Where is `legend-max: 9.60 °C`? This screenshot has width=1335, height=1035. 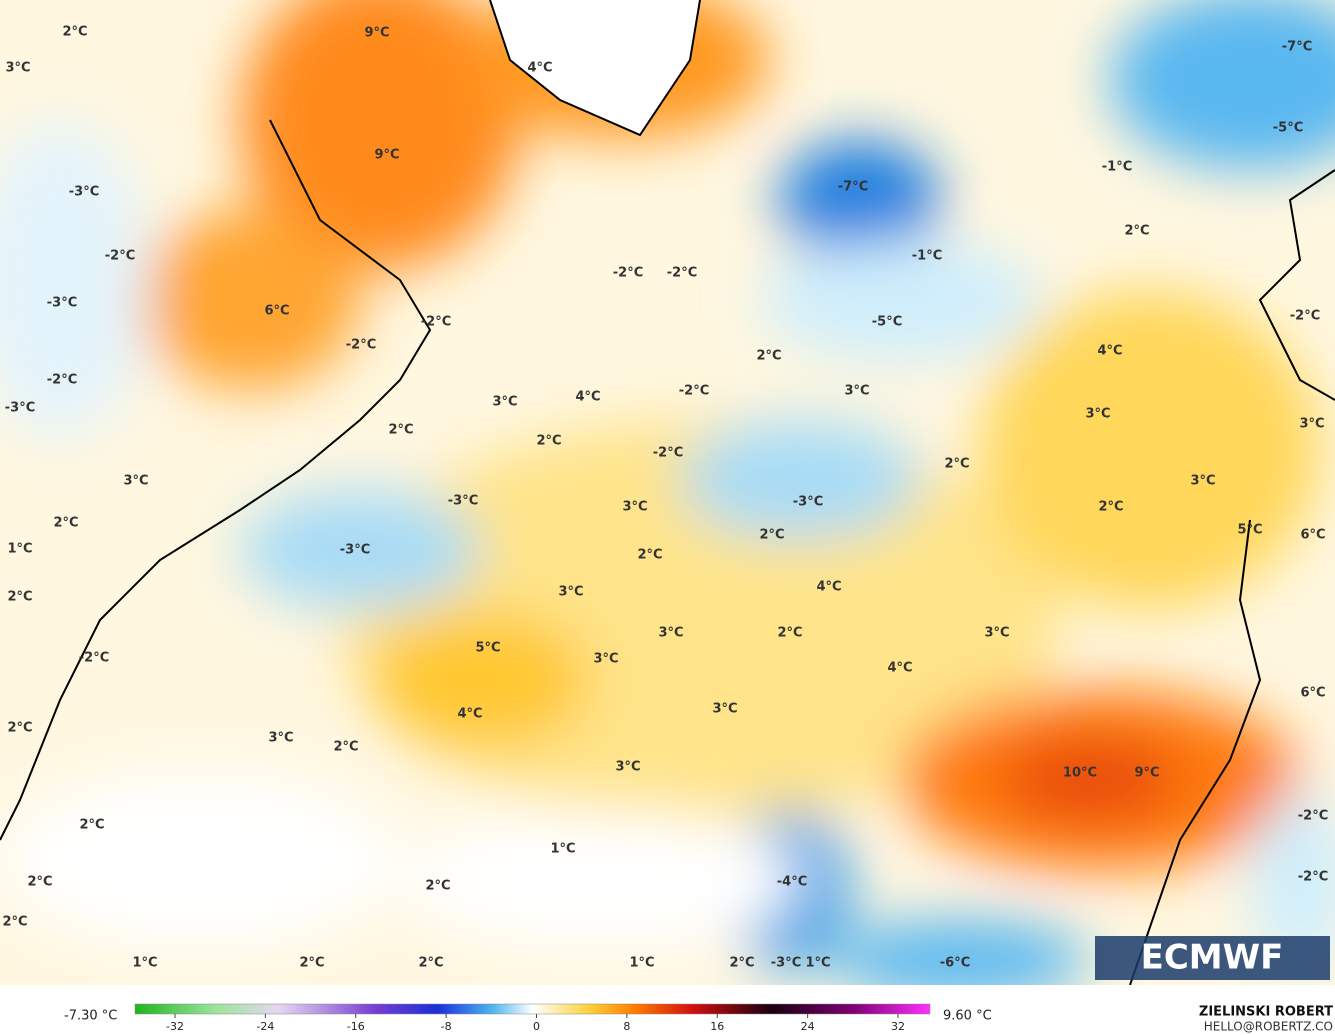
legend-max: 9.60 °C is located at coordinates (967, 1016).